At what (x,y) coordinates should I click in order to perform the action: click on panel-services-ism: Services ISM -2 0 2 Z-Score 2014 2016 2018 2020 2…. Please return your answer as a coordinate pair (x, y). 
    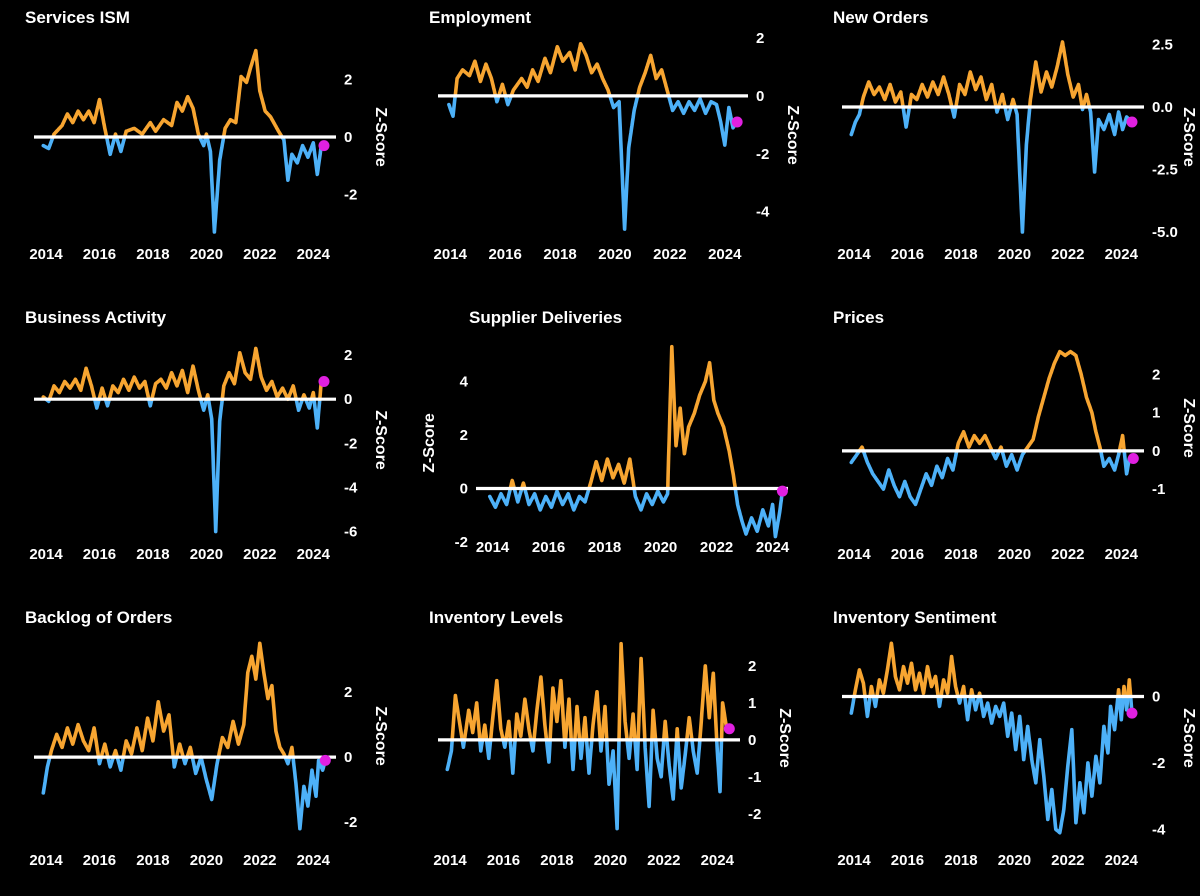
    Looking at the image, I should click on (200, 148).